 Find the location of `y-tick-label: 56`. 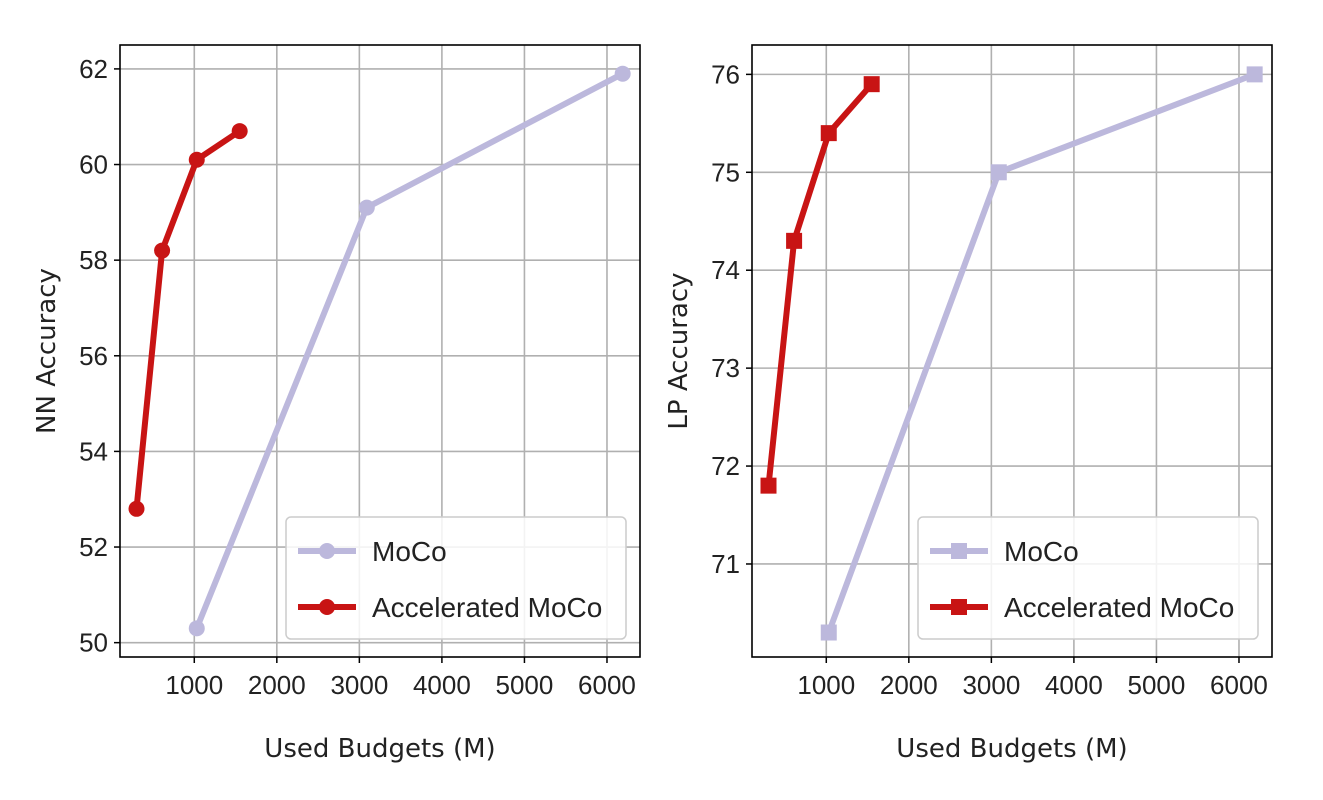

y-tick-label: 56 is located at coordinates (93, 356).